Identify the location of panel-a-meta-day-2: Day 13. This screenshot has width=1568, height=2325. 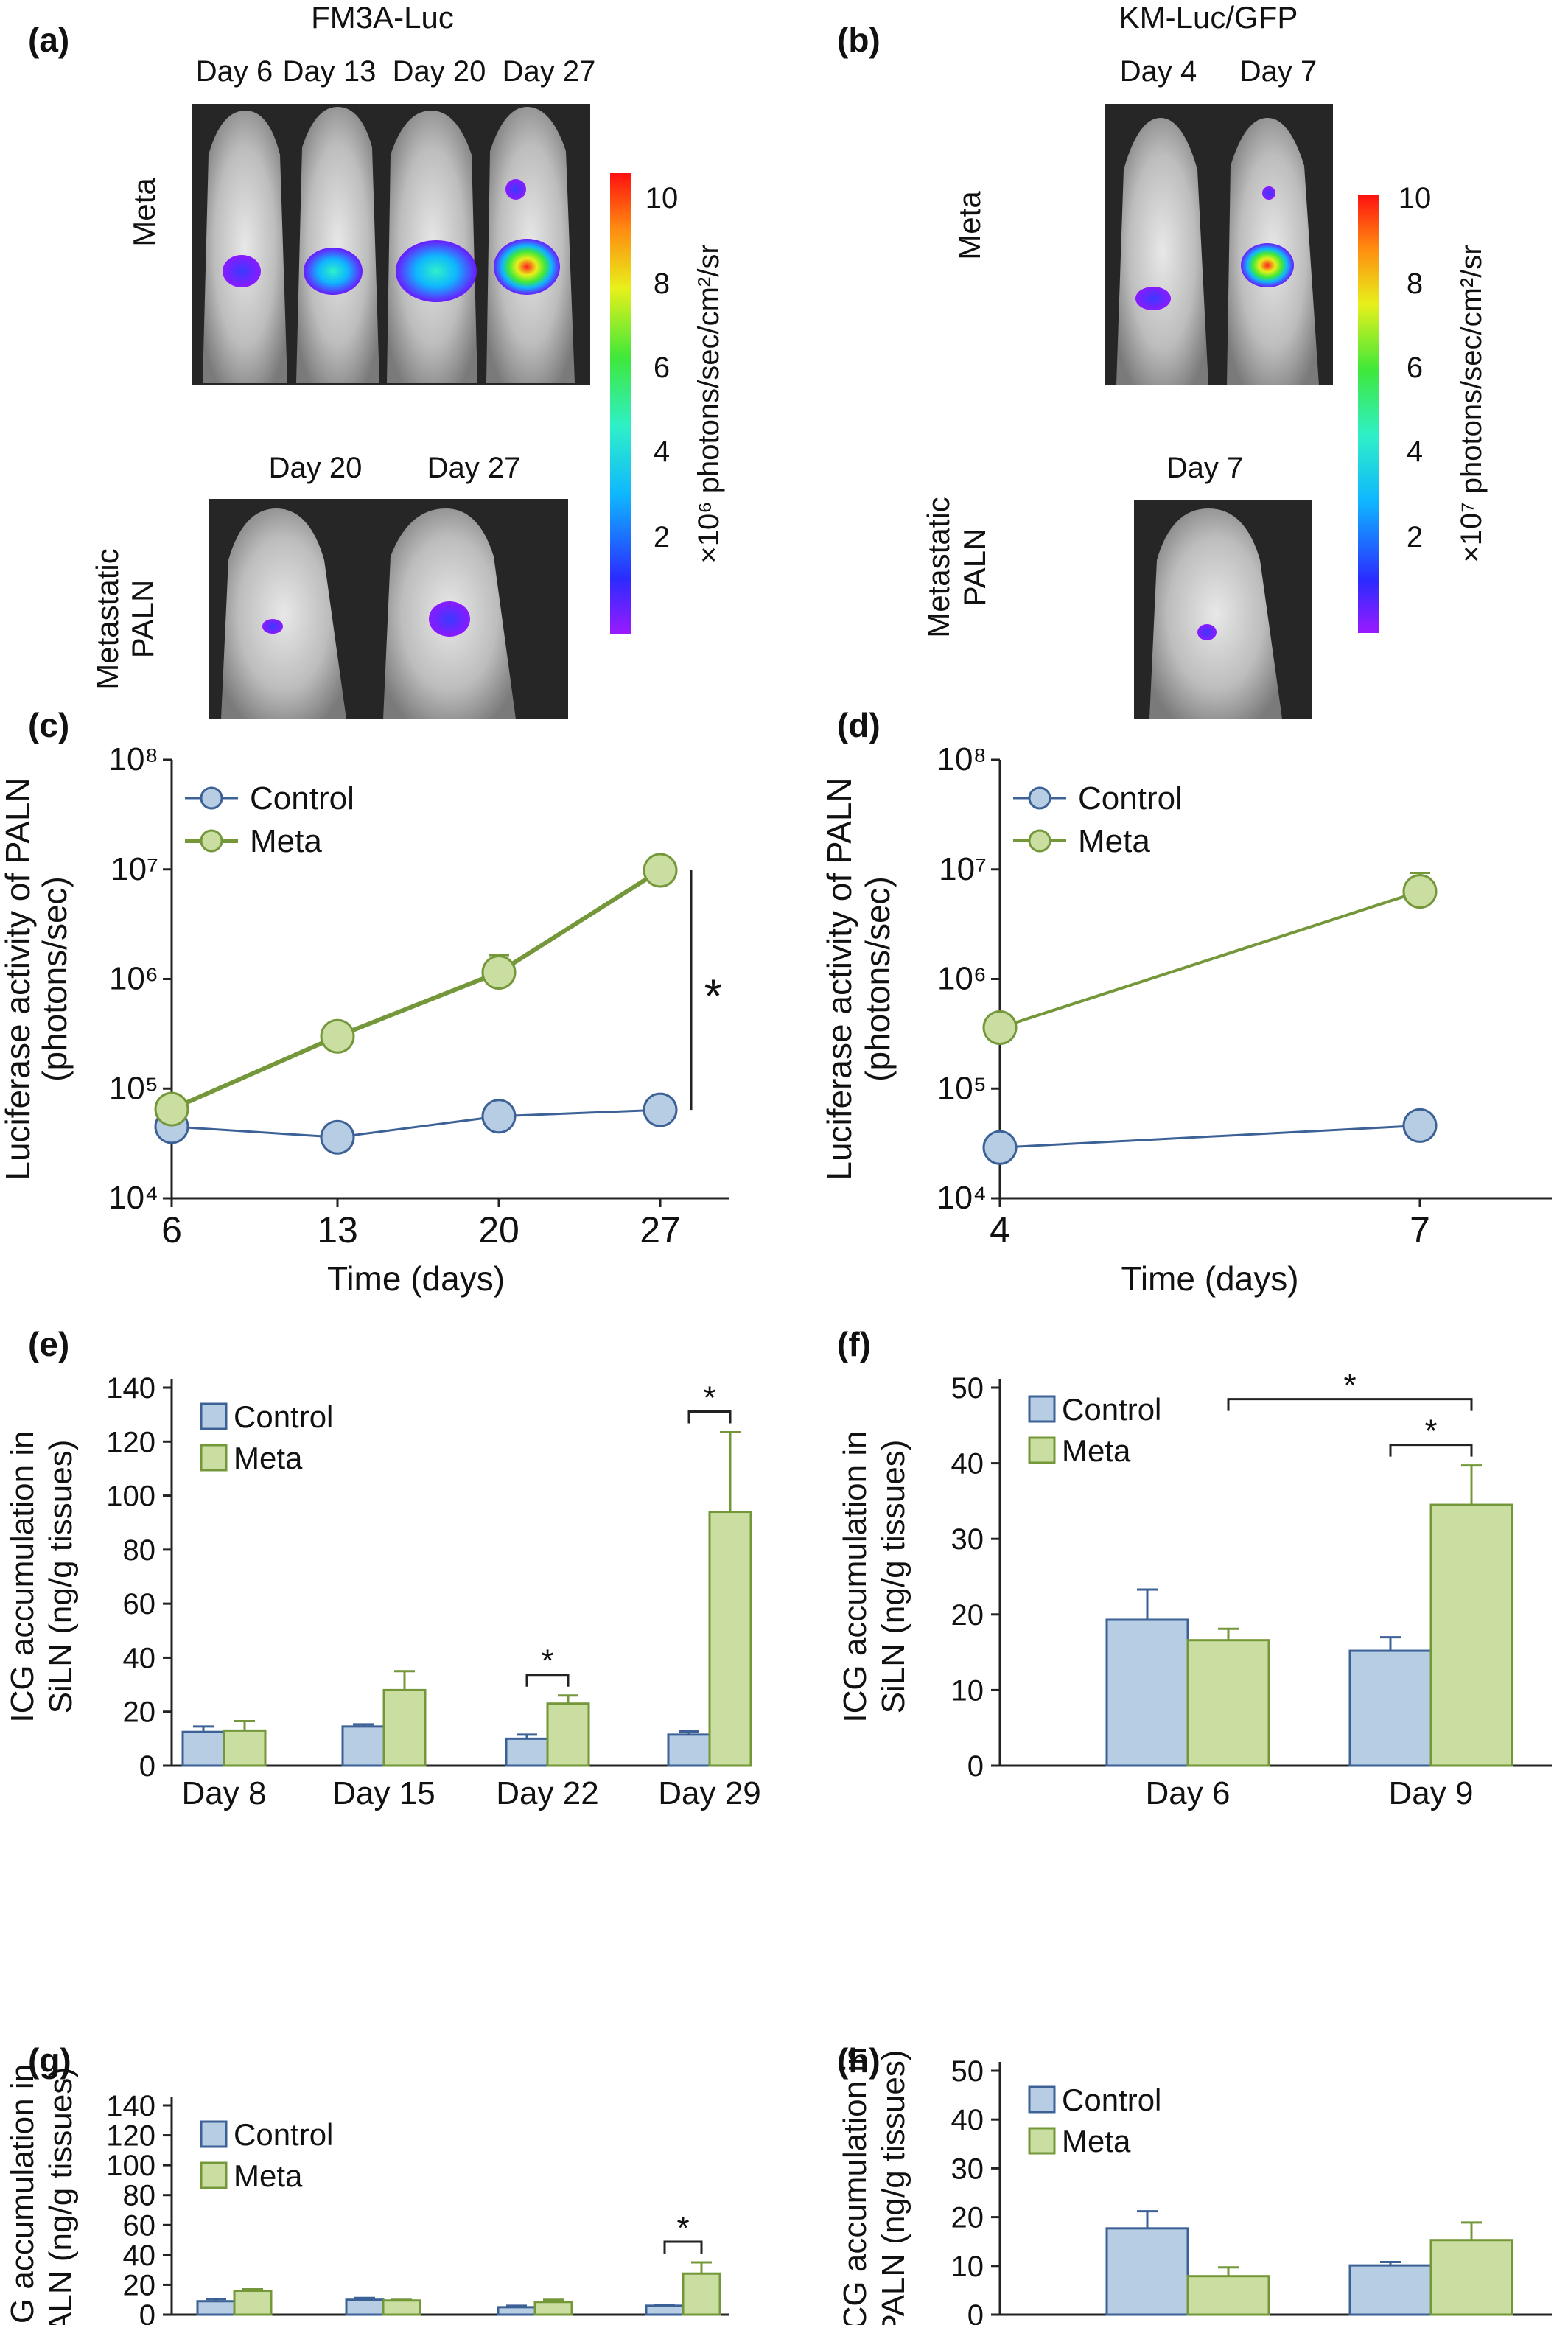
(330, 71).